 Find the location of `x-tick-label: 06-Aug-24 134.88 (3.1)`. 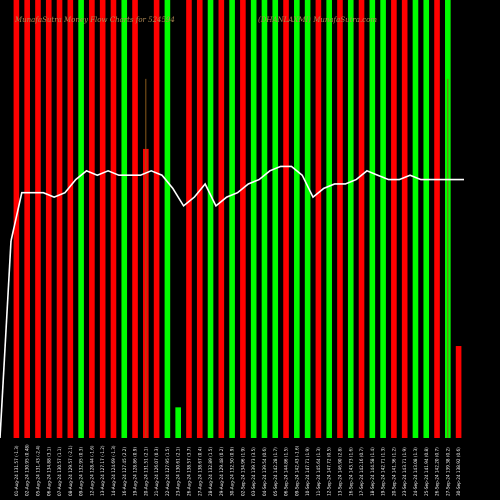

x-tick-label: 06-Aug-24 134.88 (3.1) is located at coordinates (48, 471).